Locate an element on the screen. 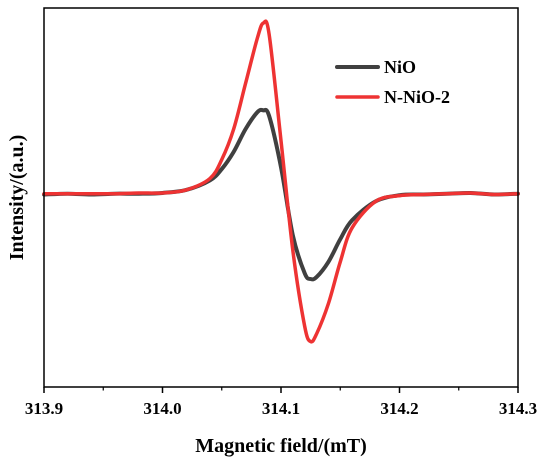  legend-label: N-NiO-2 is located at coordinates (417, 97).